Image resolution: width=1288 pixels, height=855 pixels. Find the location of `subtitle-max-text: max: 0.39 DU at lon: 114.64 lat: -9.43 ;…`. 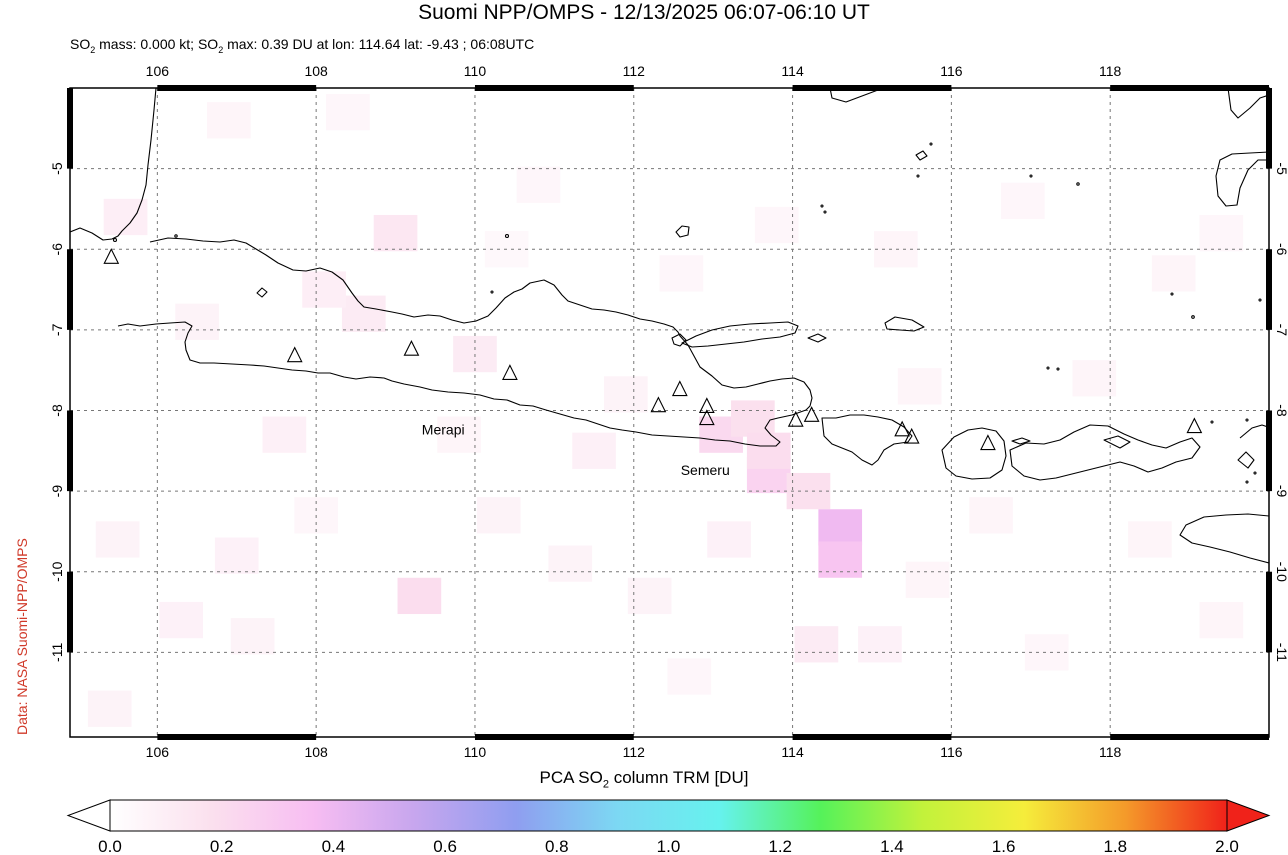

subtitle-max-text: max: 0.39 DU at lon: 114.64 lat: -9.43 ;… is located at coordinates (379, 44).